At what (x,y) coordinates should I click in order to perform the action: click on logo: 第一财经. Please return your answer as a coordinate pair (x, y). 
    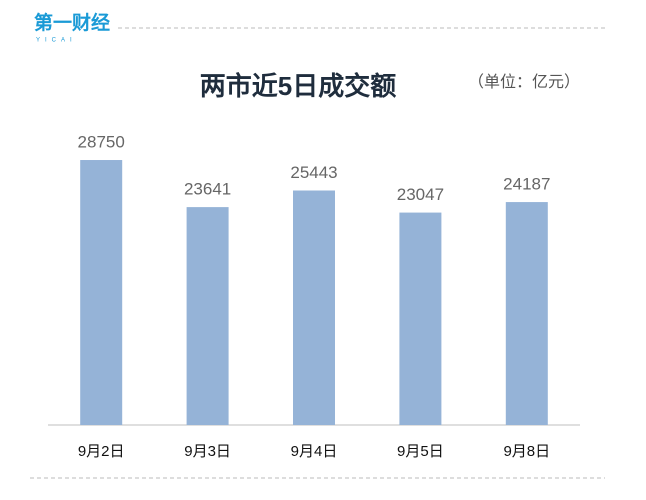
    Looking at the image, I should click on (72, 22).